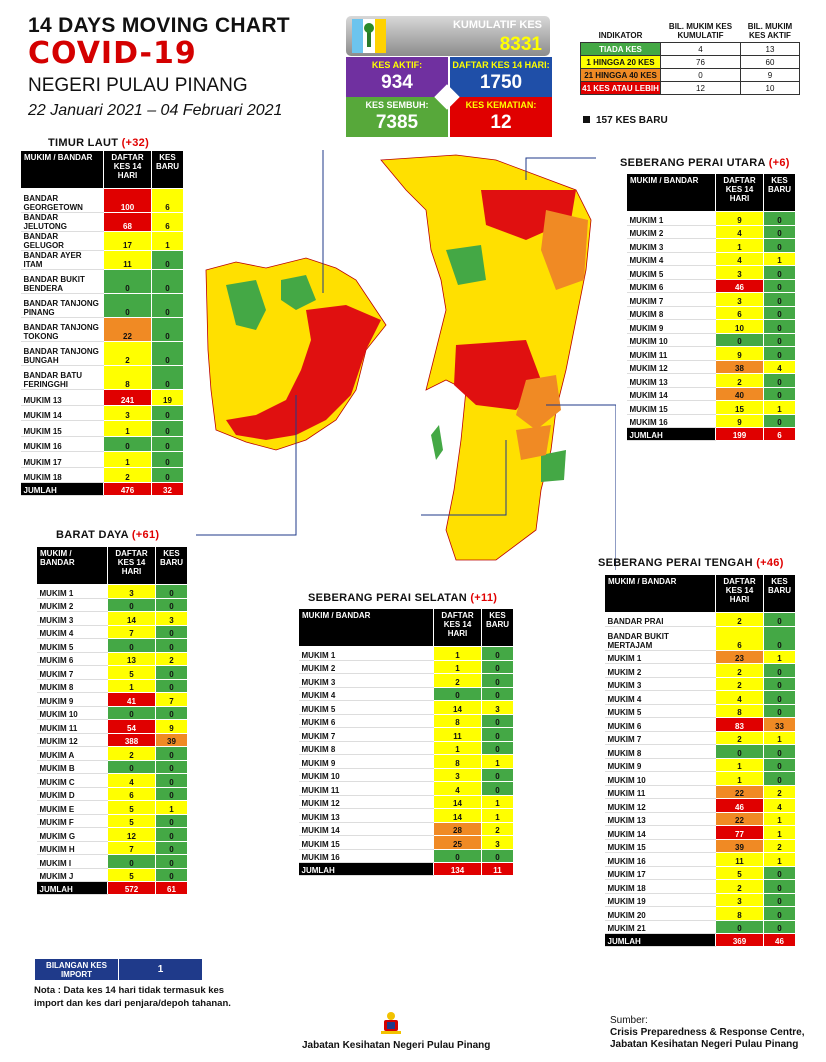 The height and width of the screenshot is (1062, 826). I want to click on row-label: MUKIM 19, so click(660, 900).